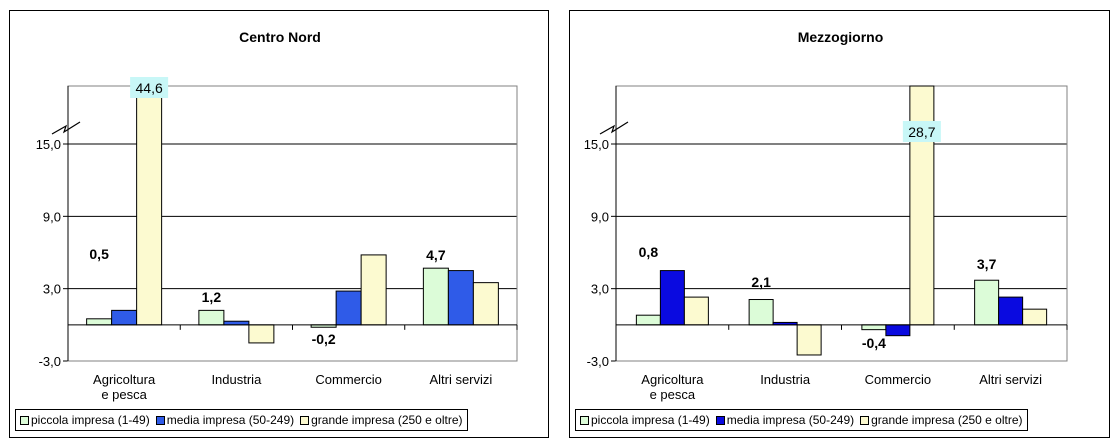 This screenshot has width=1117, height=443. I want to click on data-label: 1,2, so click(212, 297).